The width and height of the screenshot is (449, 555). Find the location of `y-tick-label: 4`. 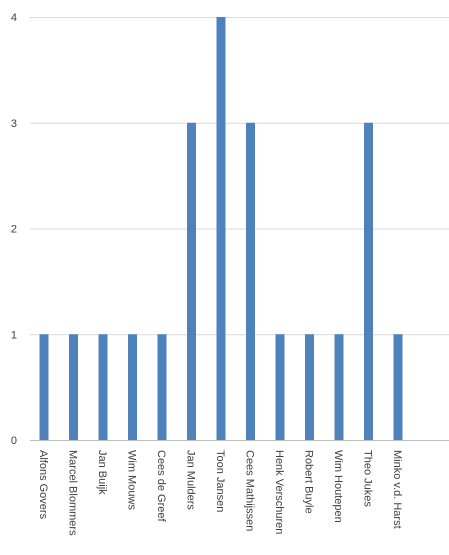

y-tick-label: 4 is located at coordinates (14, 18).